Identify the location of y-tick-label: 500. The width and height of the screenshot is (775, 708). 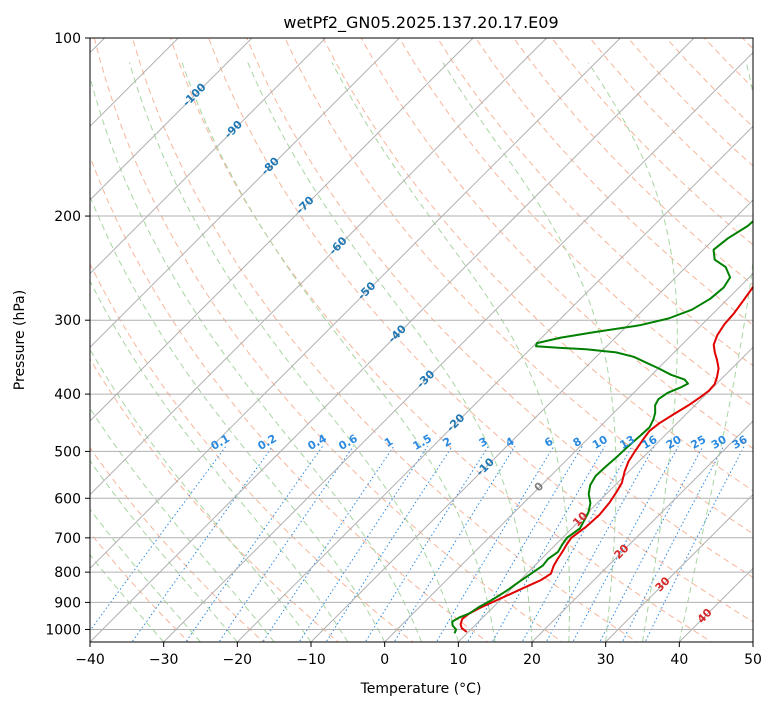
(67, 452).